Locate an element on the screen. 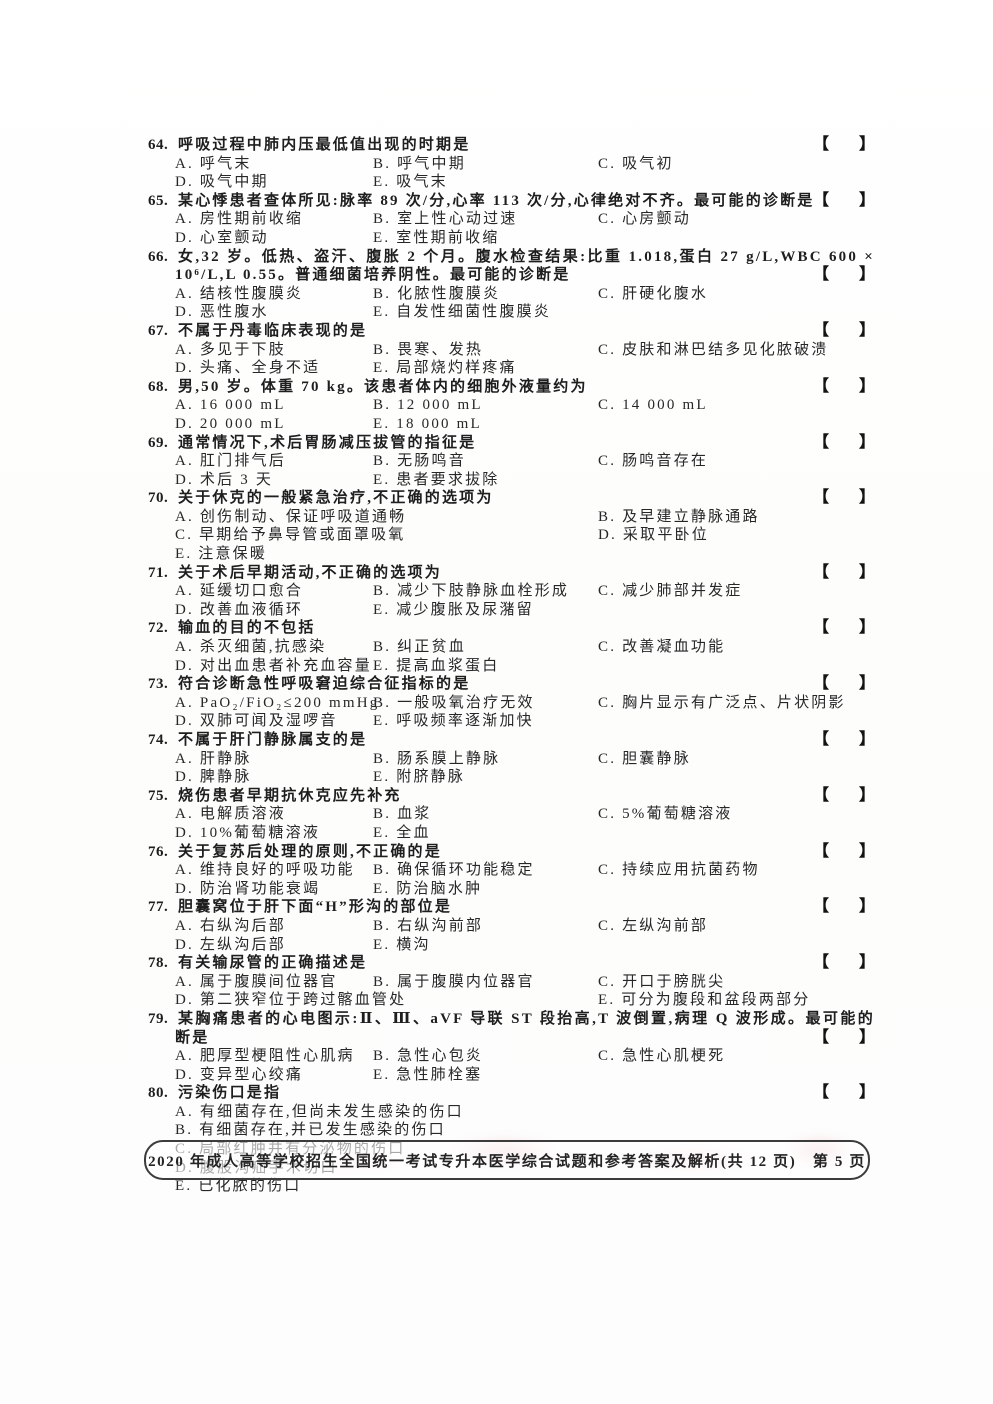 The image size is (993, 1404). question-number: 79. is located at coordinates (158, 1018).